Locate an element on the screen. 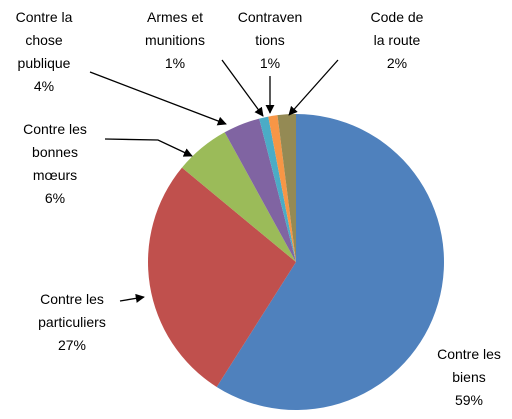  slice-label: Contre les bonnes mœurs 6% is located at coordinates (55, 164).